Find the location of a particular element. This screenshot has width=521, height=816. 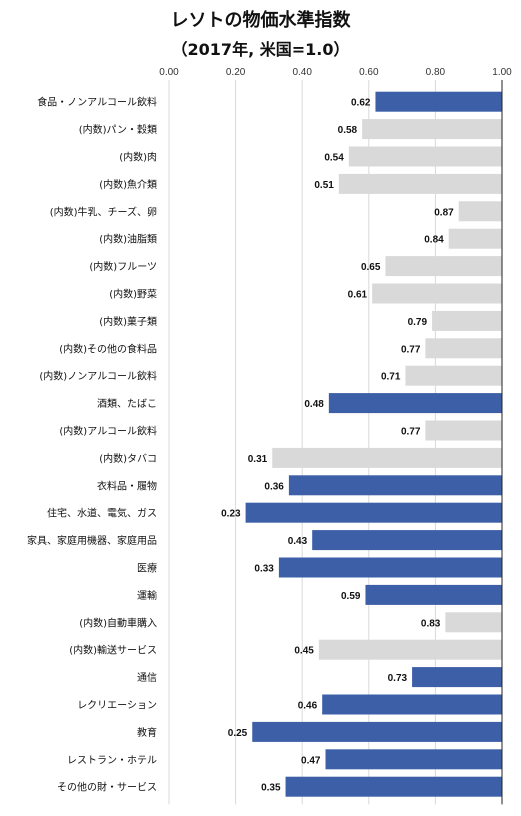

value-label: 0.46 is located at coordinates (308, 706).